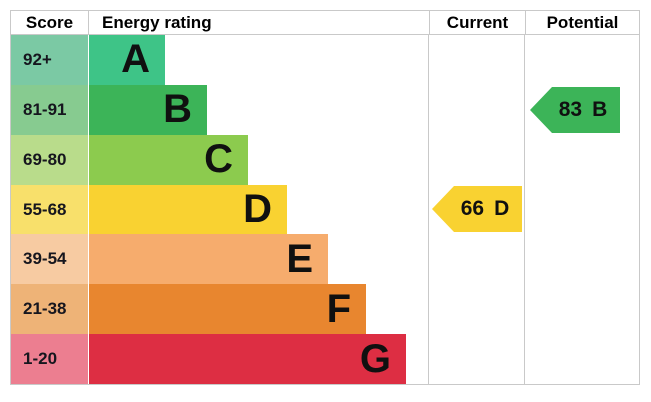 This screenshot has width=651, height=402. Describe the element at coordinates (375, 358) in the screenshot. I see `band-letter: G` at that location.